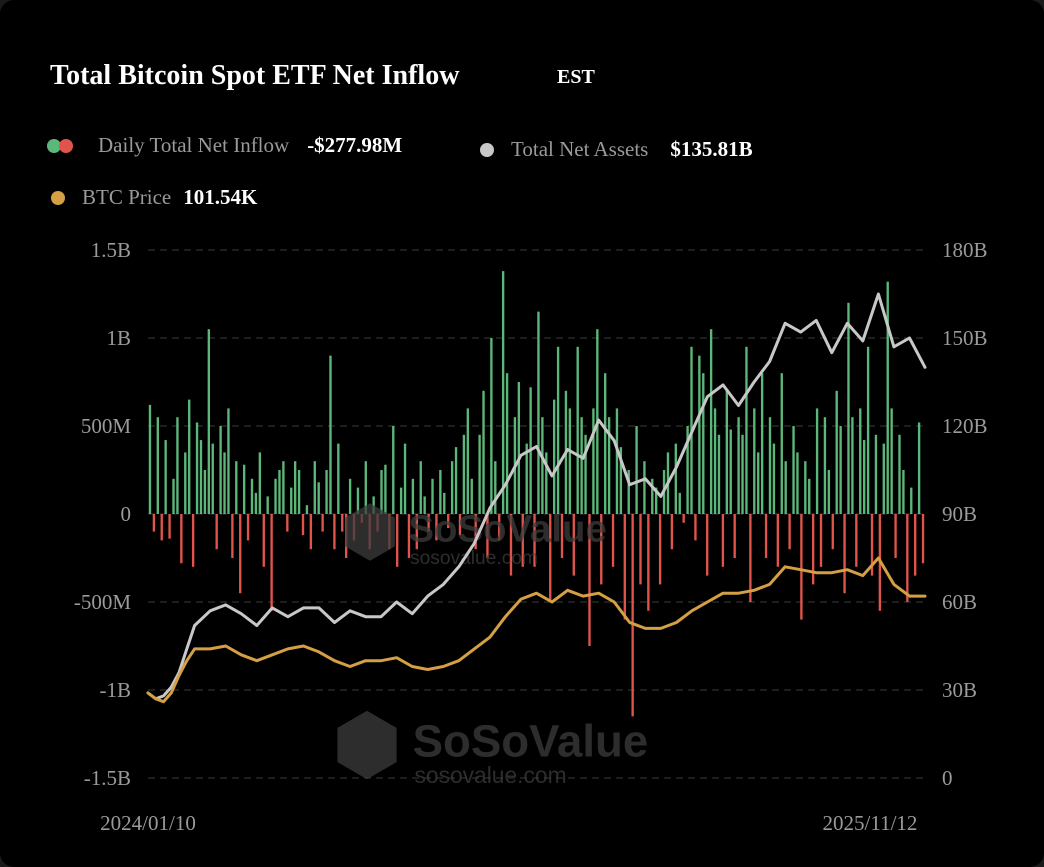  Describe the element at coordinates (487, 149) in the screenshot. I see `assets-dot-icon` at that location.